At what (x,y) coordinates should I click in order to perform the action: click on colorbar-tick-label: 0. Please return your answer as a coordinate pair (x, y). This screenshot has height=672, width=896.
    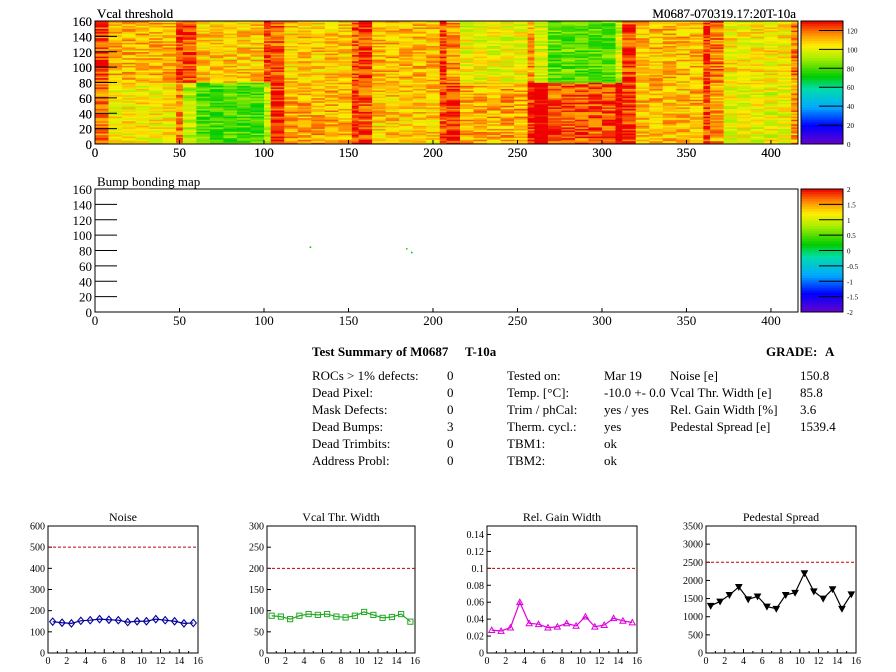
    Looking at the image, I should click on (849, 145).